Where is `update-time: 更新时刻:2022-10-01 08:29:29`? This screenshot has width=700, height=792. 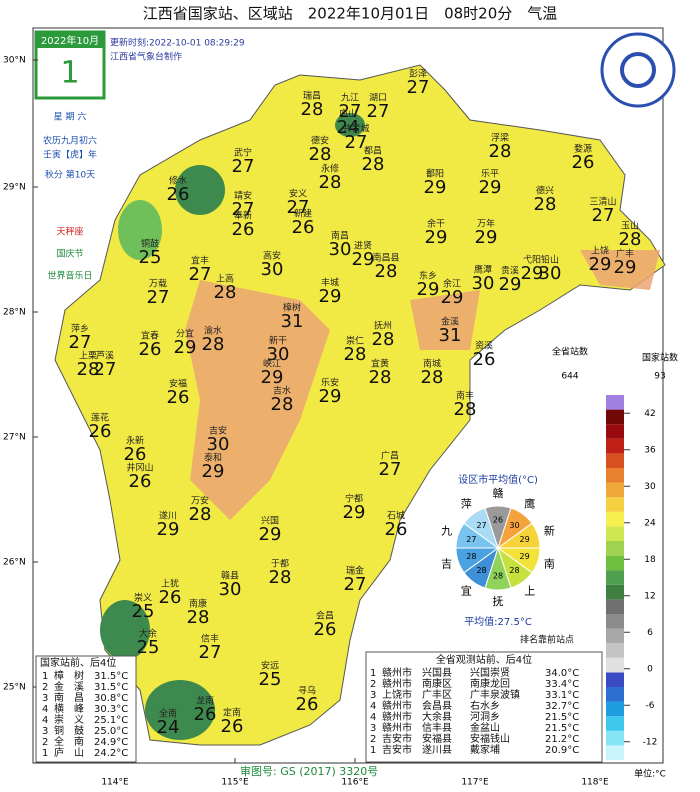
update-time: 更新时刻:2022-10-01 08:29:29 is located at coordinates (177, 43).